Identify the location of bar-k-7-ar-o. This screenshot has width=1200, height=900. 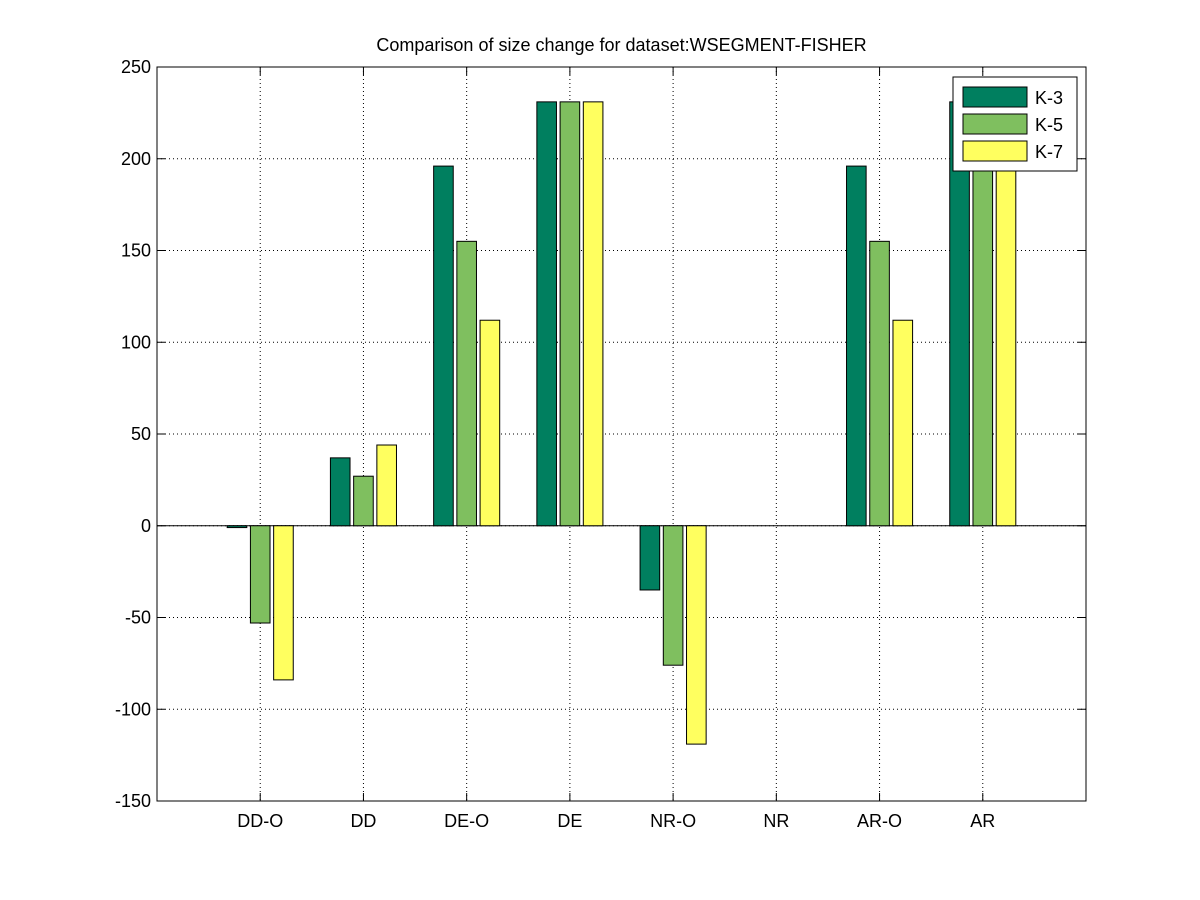
(903, 423).